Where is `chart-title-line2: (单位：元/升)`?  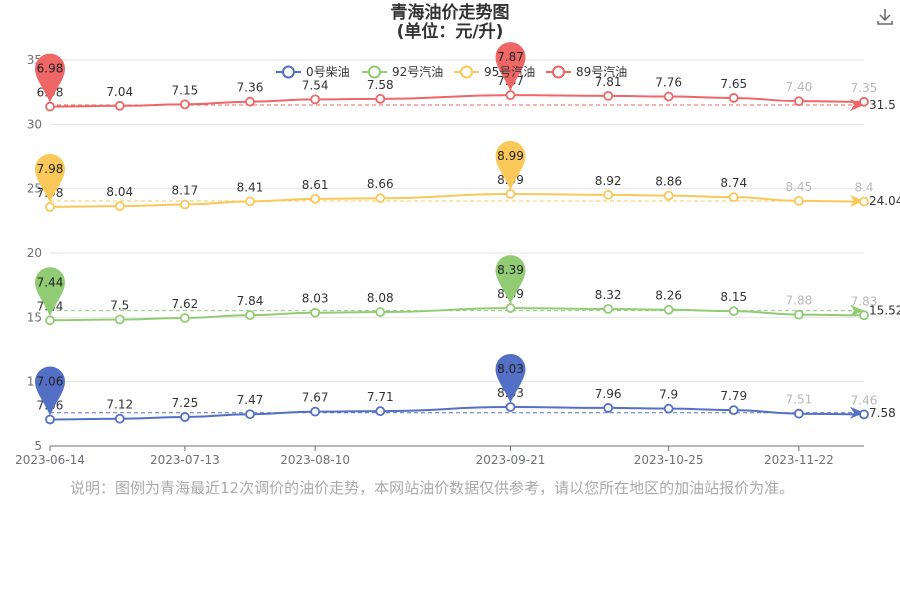 chart-title-line2: (单位：元/升) is located at coordinates (450, 32).